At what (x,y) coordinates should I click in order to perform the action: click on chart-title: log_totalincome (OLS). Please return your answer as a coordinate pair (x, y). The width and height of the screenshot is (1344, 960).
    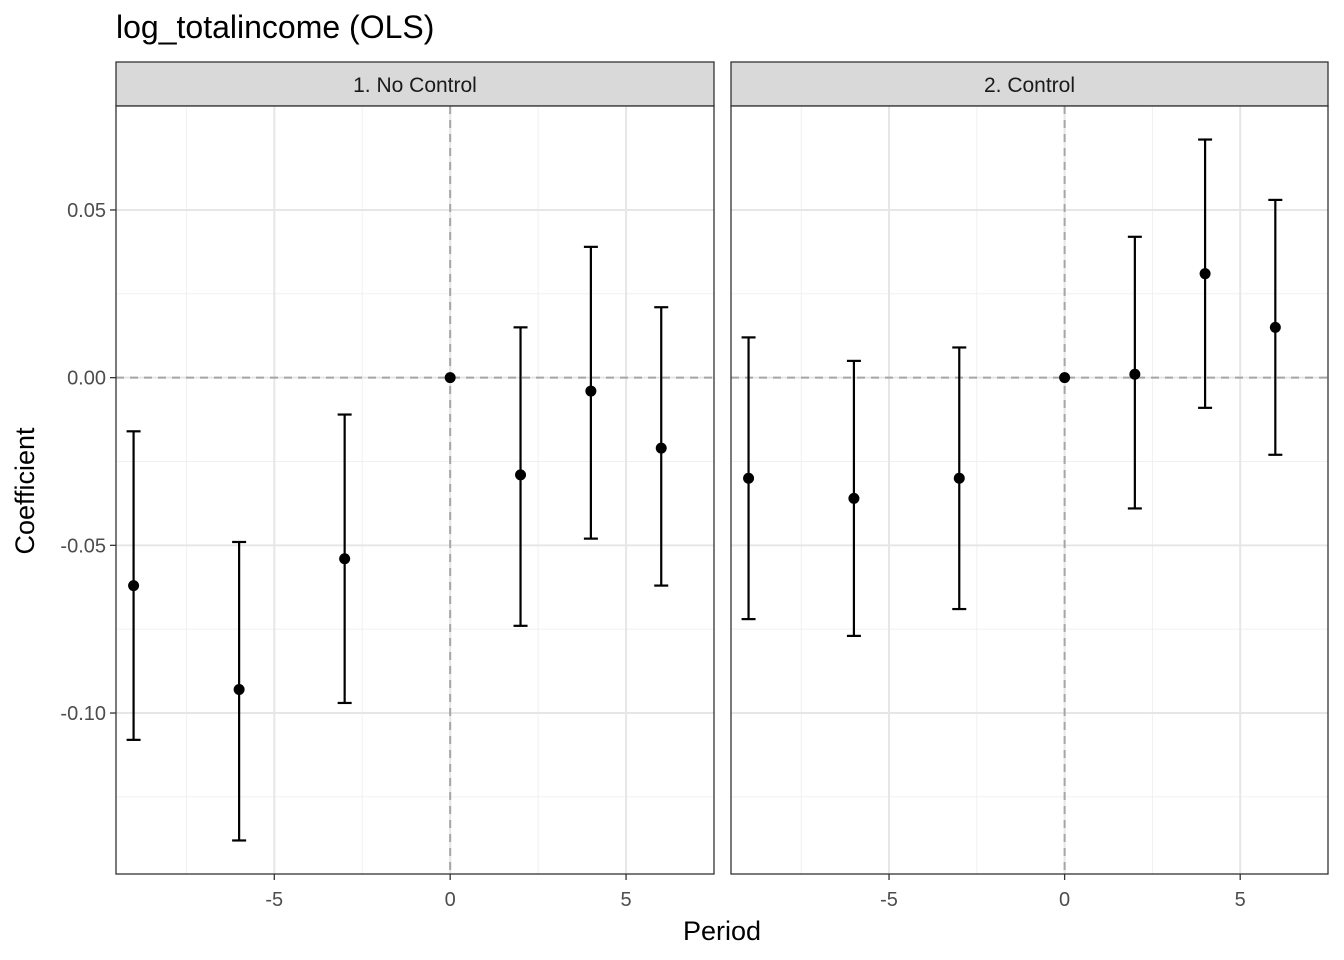
    Looking at the image, I should click on (275, 27).